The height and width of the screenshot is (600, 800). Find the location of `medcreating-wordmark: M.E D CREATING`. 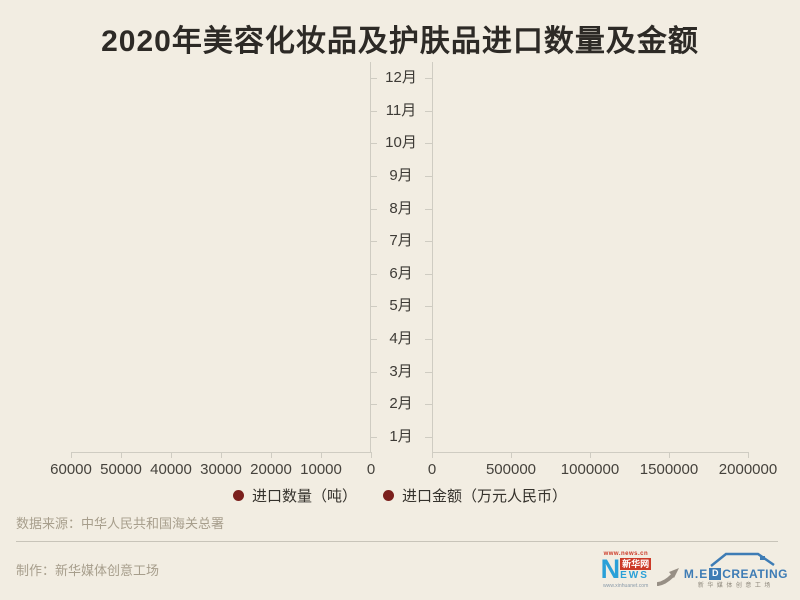

medcreating-wordmark: M.E D CREATING is located at coordinates (735, 573).